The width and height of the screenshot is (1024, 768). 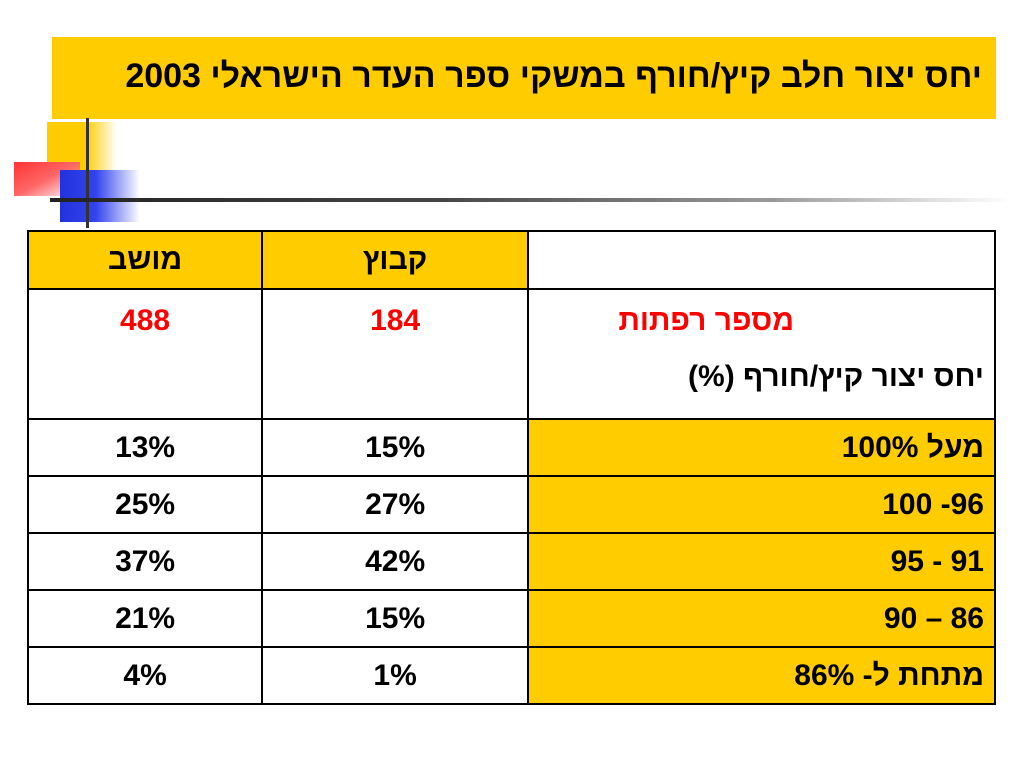 I want to click on moshav-value: 13%, so click(x=145, y=447).